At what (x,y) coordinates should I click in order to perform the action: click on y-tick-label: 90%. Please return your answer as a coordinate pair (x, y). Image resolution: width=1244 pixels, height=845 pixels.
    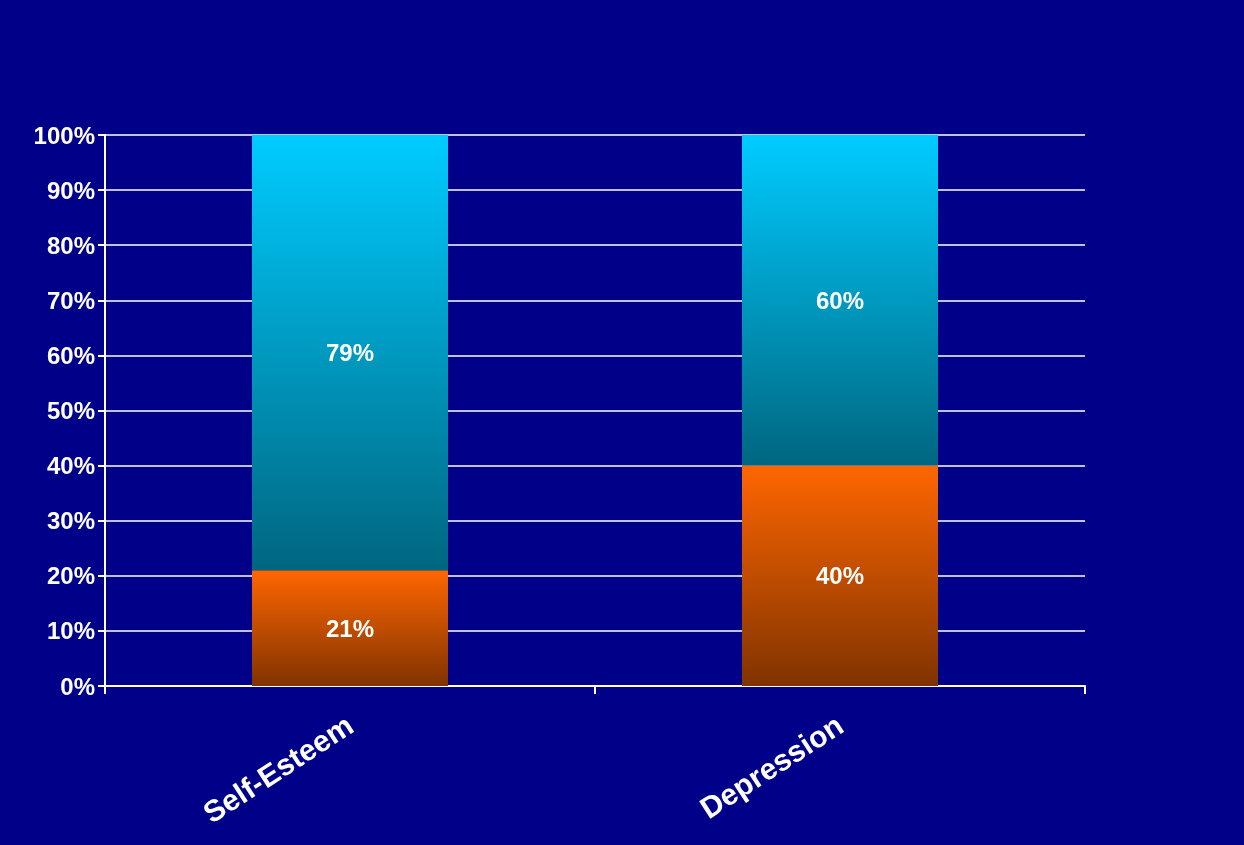
    Looking at the image, I should click on (70, 190).